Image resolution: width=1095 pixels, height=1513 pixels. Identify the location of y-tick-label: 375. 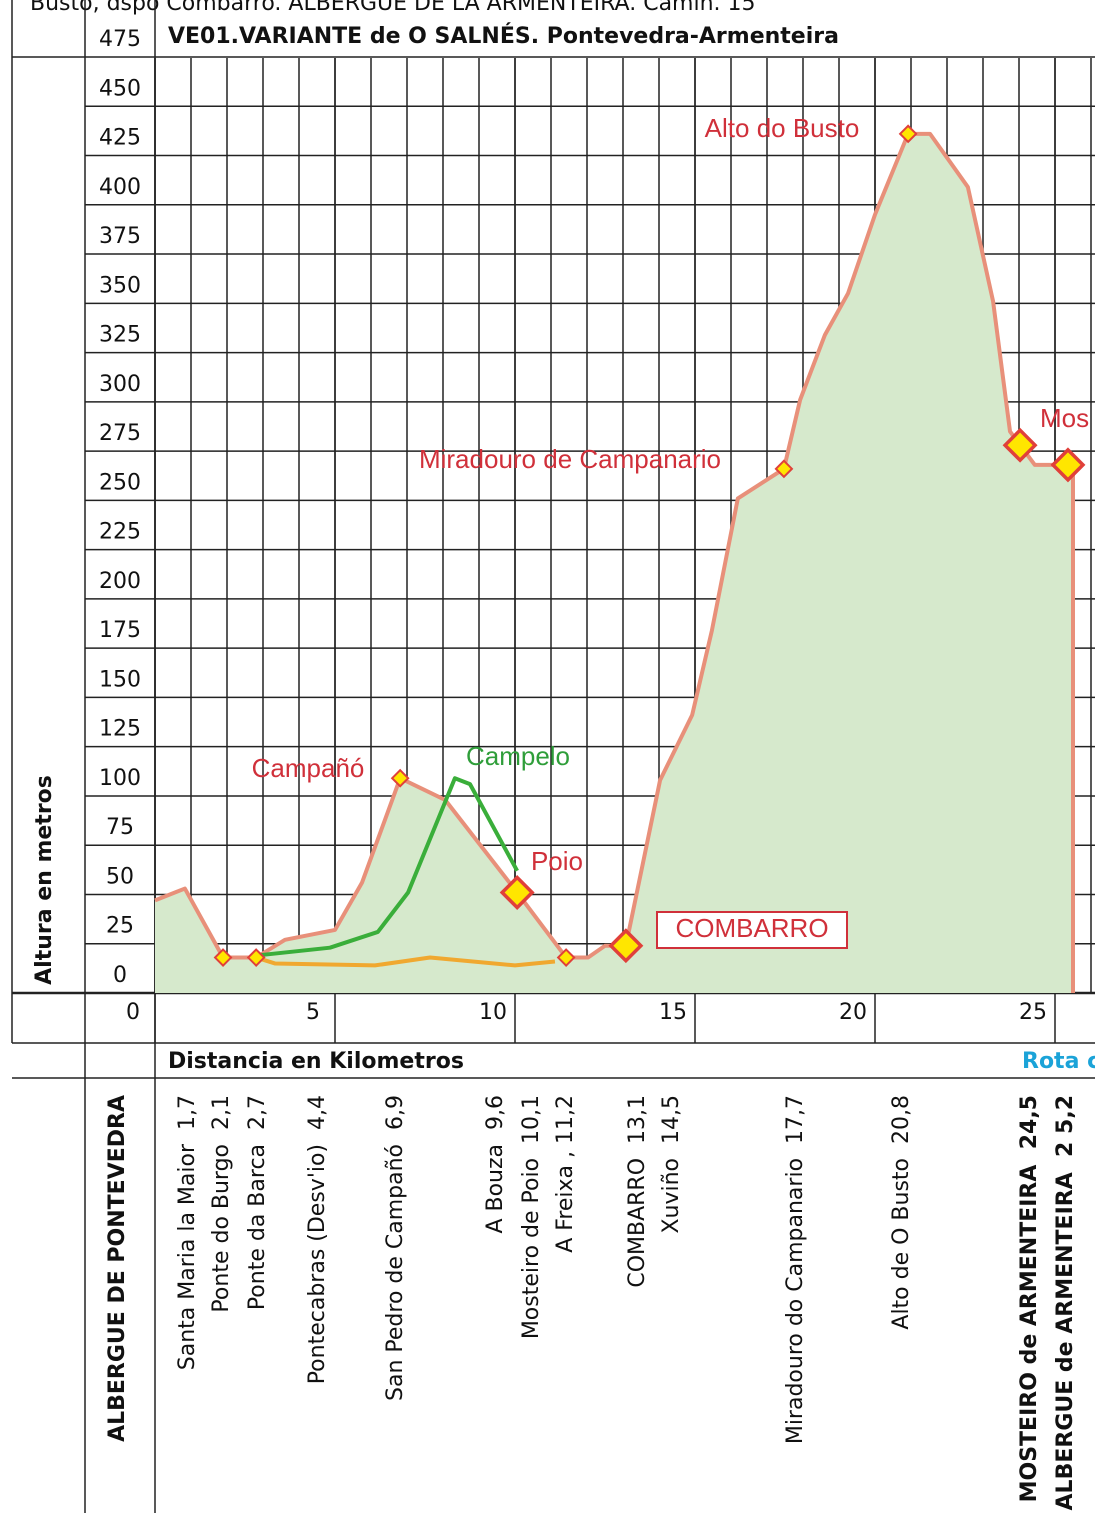
(120, 236).